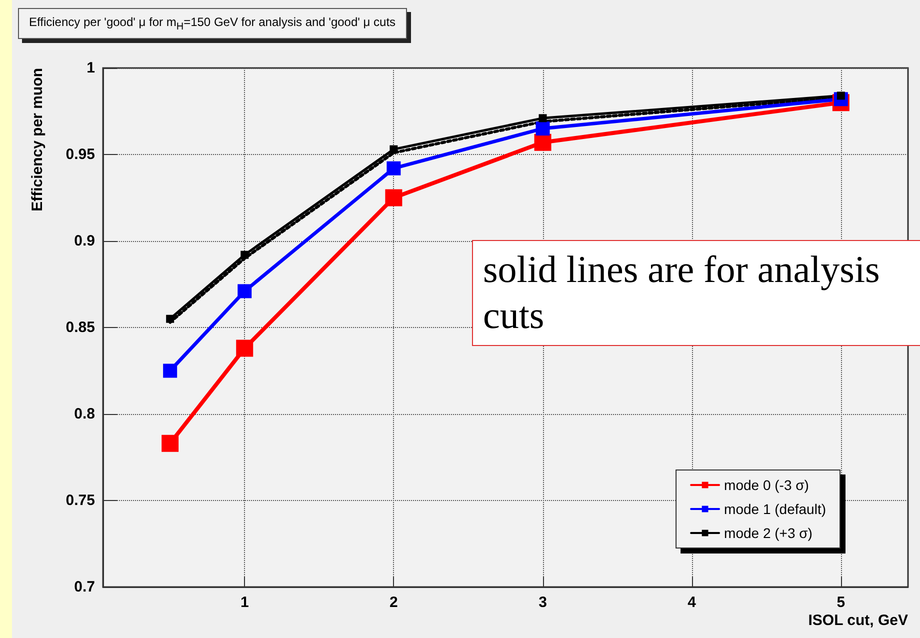 This screenshot has width=920, height=638. What do you see at coordinates (84, 587) in the screenshot?
I see `y-tick-label: 0.7` at bounding box center [84, 587].